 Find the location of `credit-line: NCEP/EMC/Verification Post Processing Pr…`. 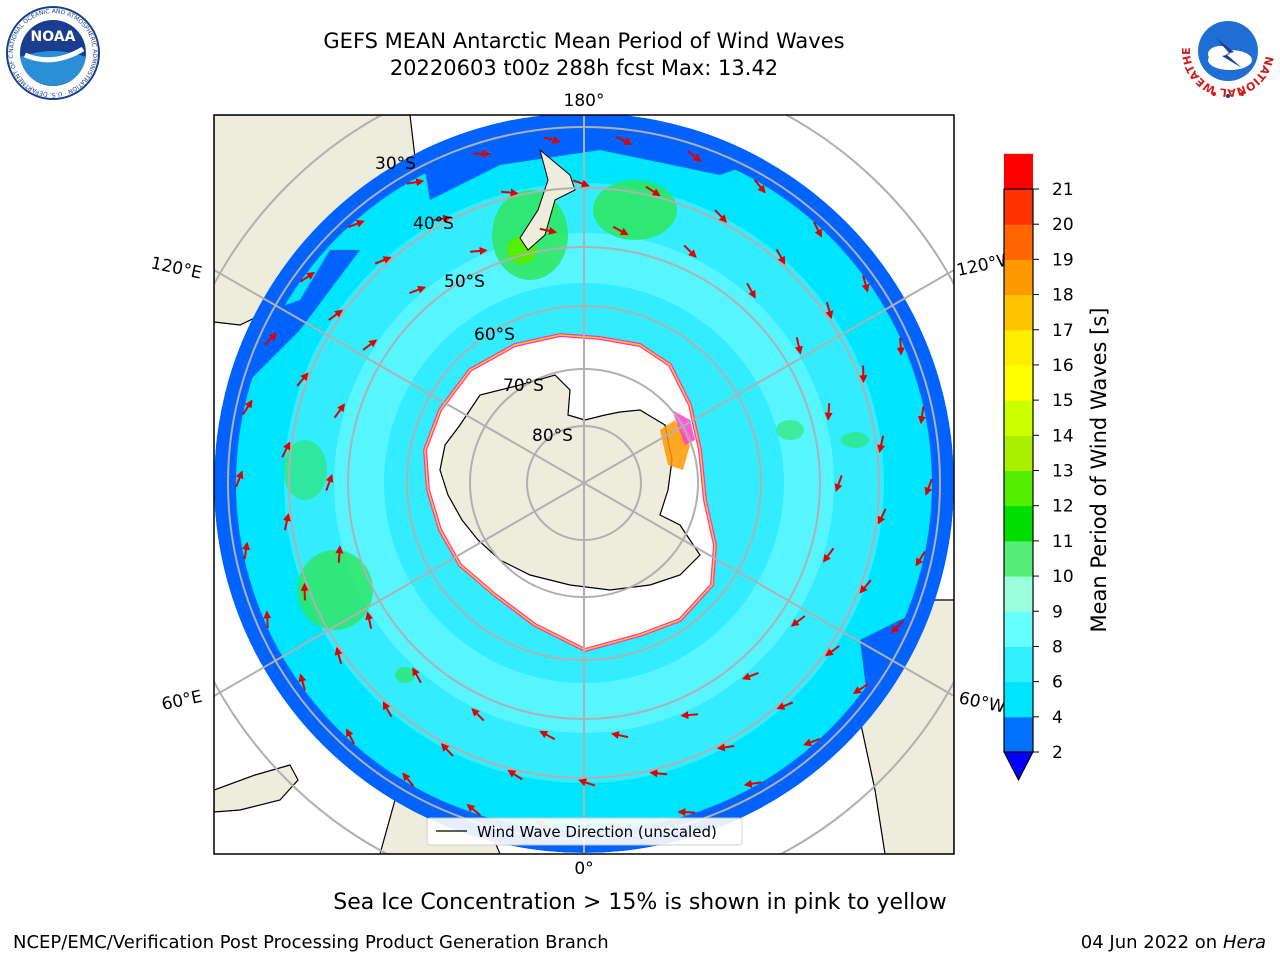

credit-line: NCEP/EMC/Verification Post Processing Pr… is located at coordinates (311, 942).